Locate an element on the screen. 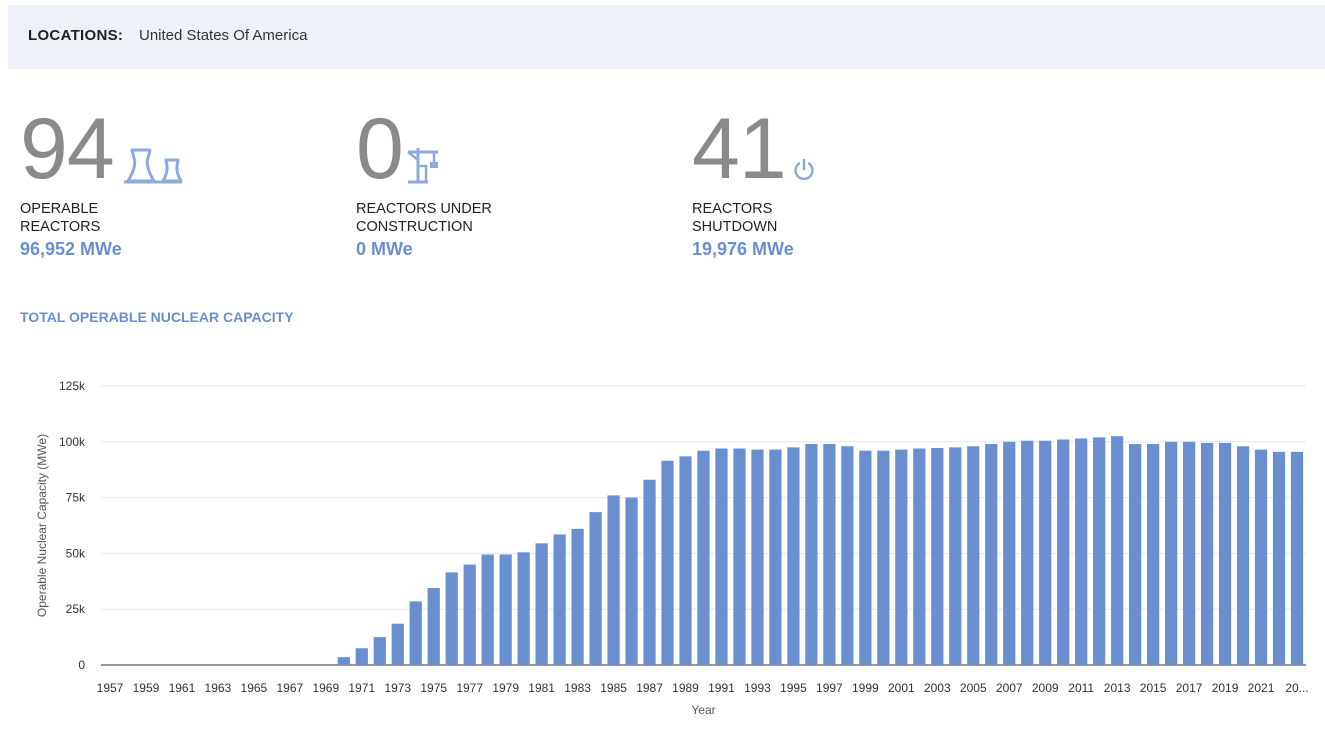 The image size is (1325, 732). x-tick-label: 1983 is located at coordinates (577, 688).